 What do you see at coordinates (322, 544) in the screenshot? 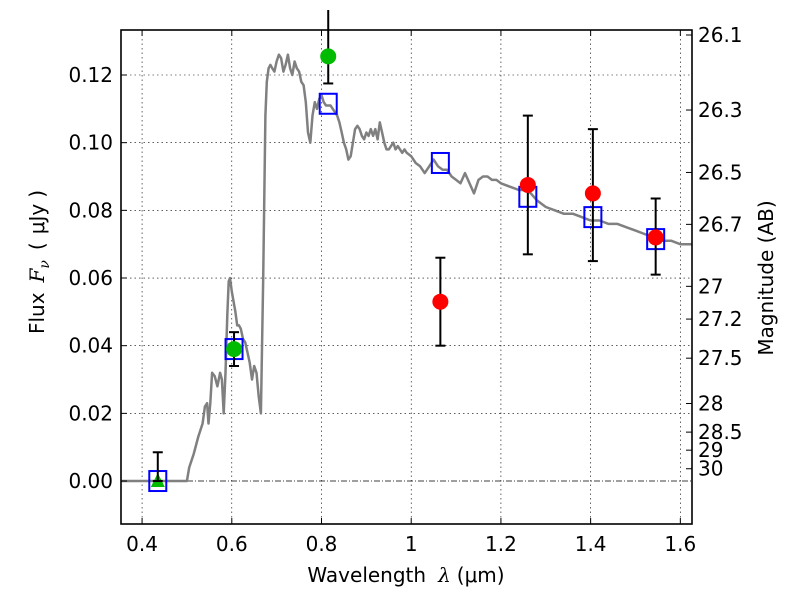
I see `x-tick-label: 0.8` at bounding box center [322, 544].